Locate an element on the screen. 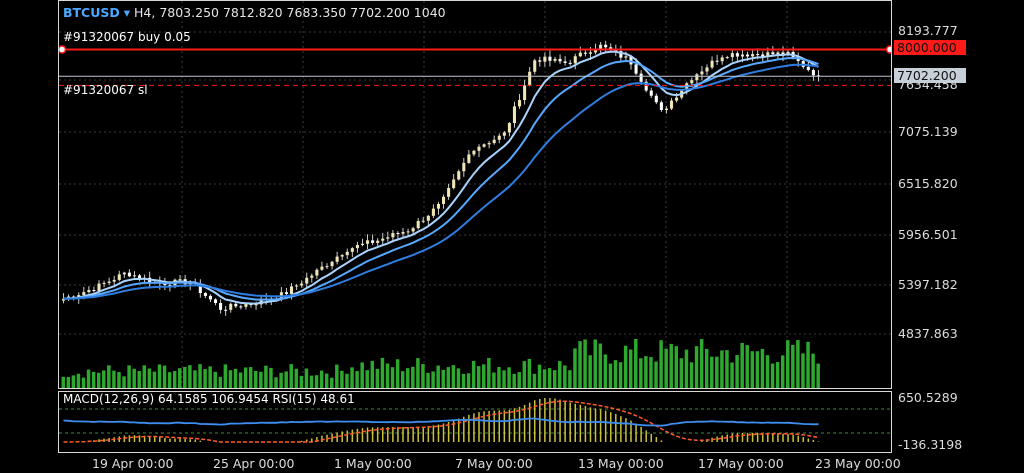  indicator-canvas is located at coordinates (475, 422).